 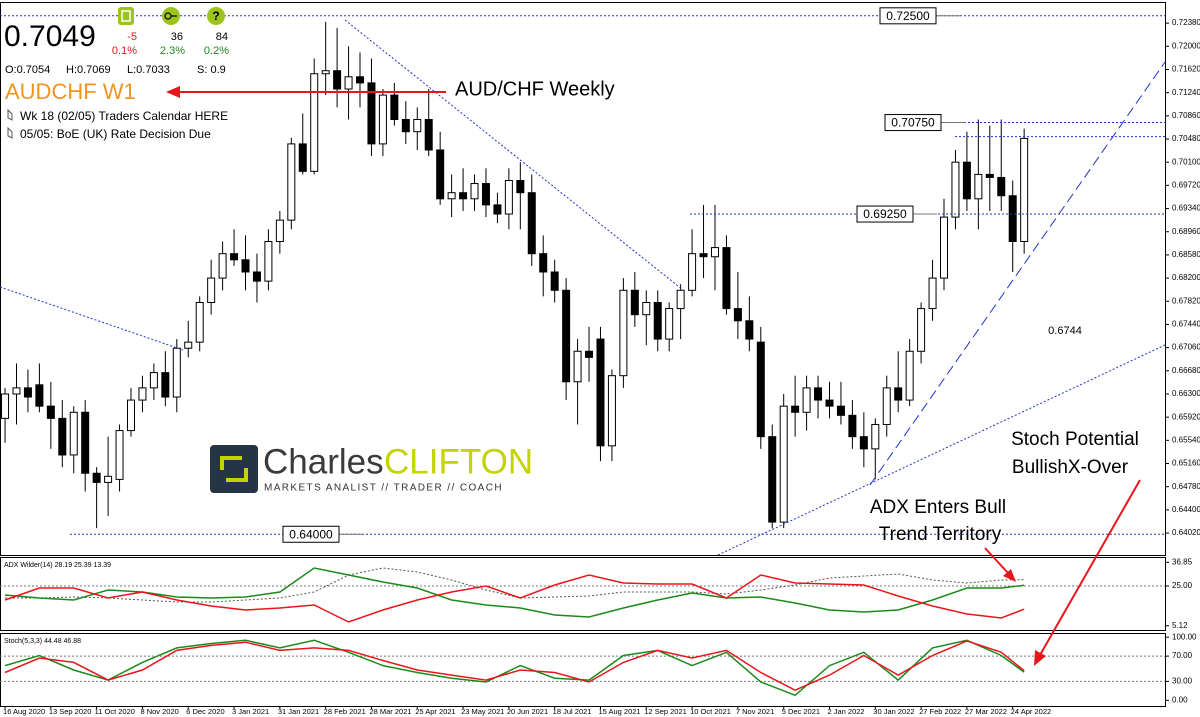 I want to click on x-tick-label: 6 Dec 2020, so click(x=205, y=711).